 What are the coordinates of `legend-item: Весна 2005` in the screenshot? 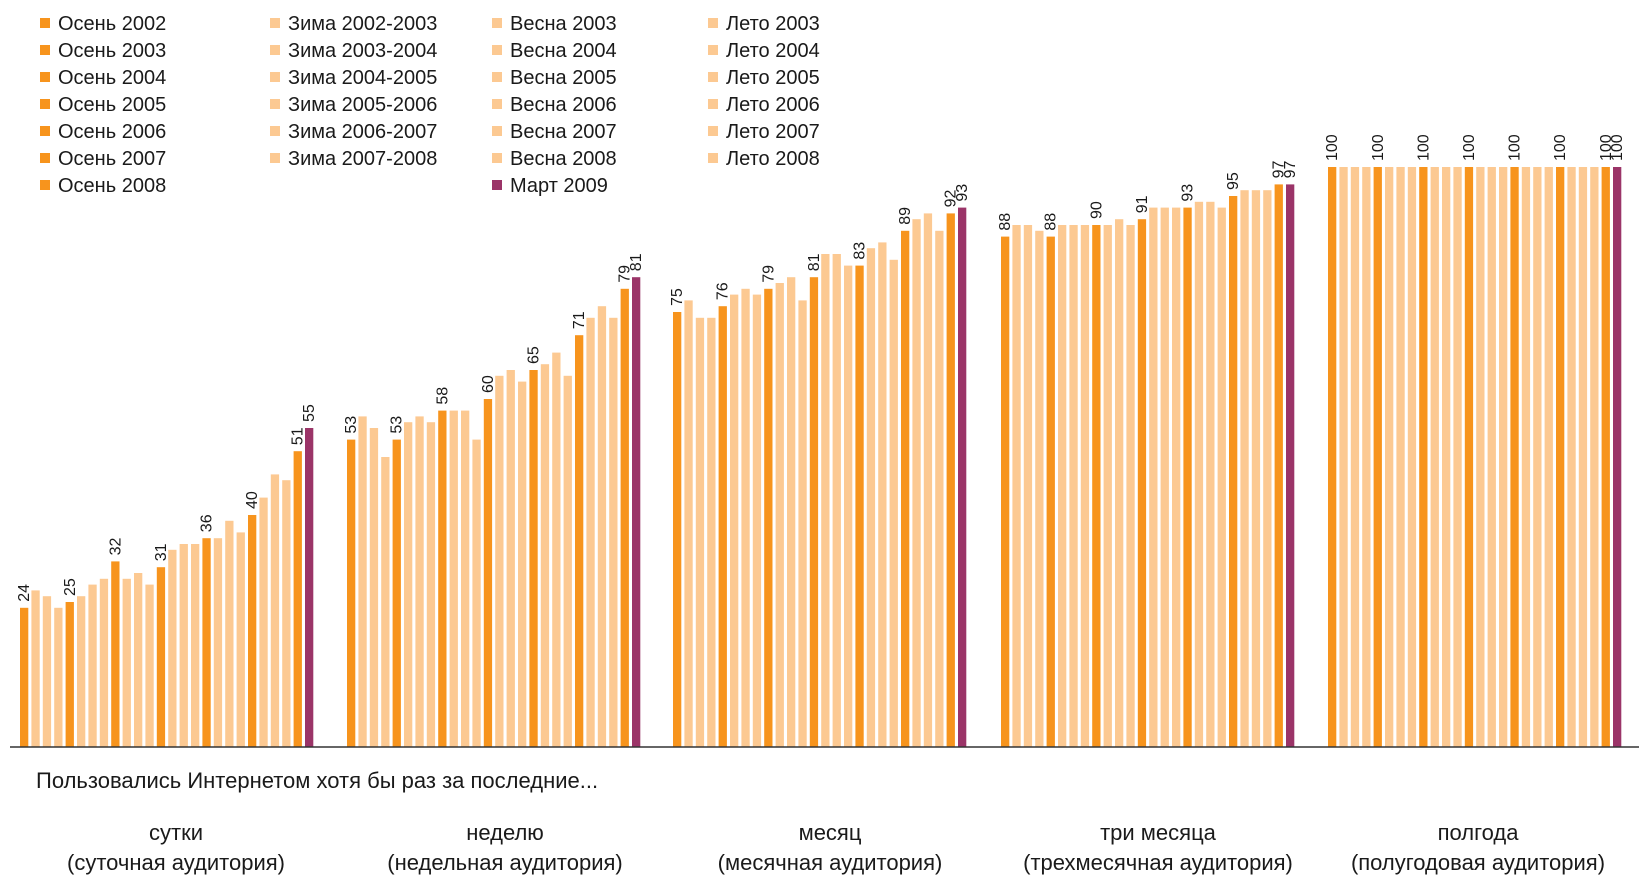 It's located at (554, 78).